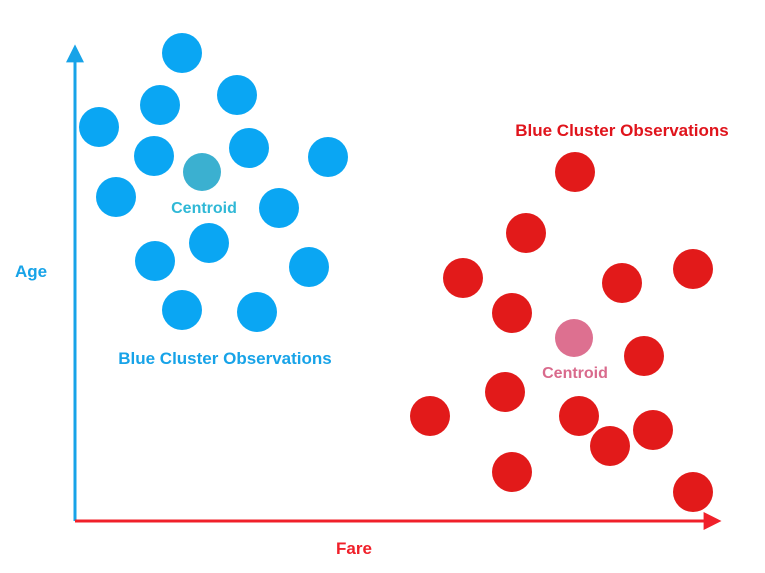 Image resolution: width=765 pixels, height=573 pixels. Describe the element at coordinates (574, 338) in the screenshot. I see `red-centroid` at that location.